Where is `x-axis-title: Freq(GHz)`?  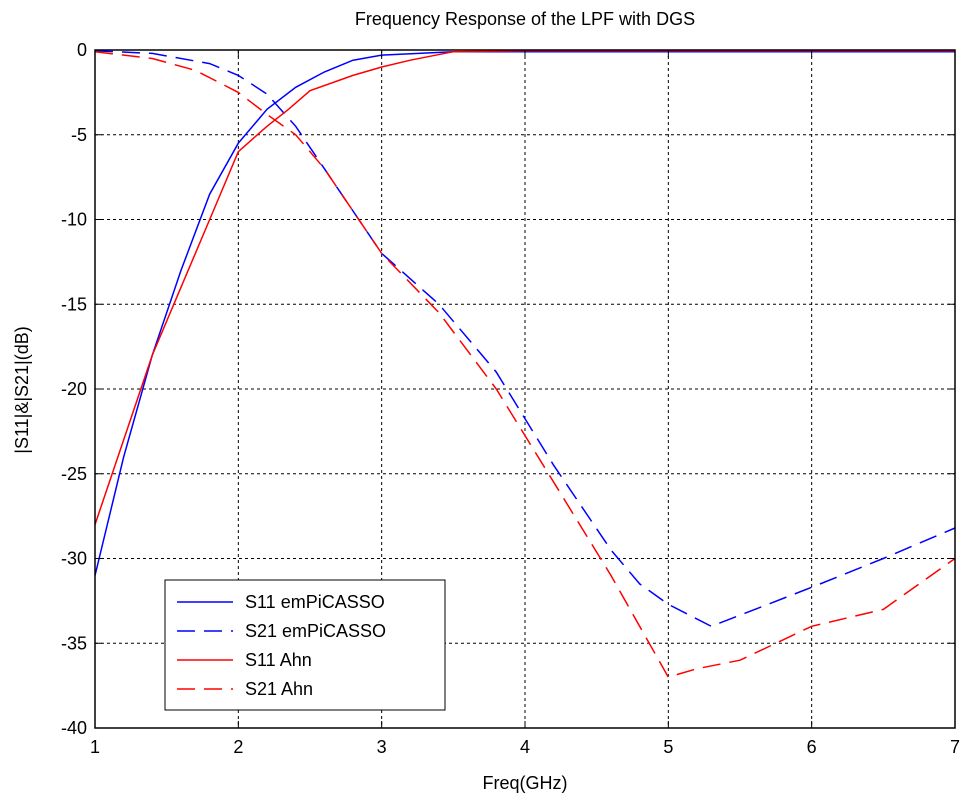
x-axis-title: Freq(GHz) is located at coordinates (525, 783).